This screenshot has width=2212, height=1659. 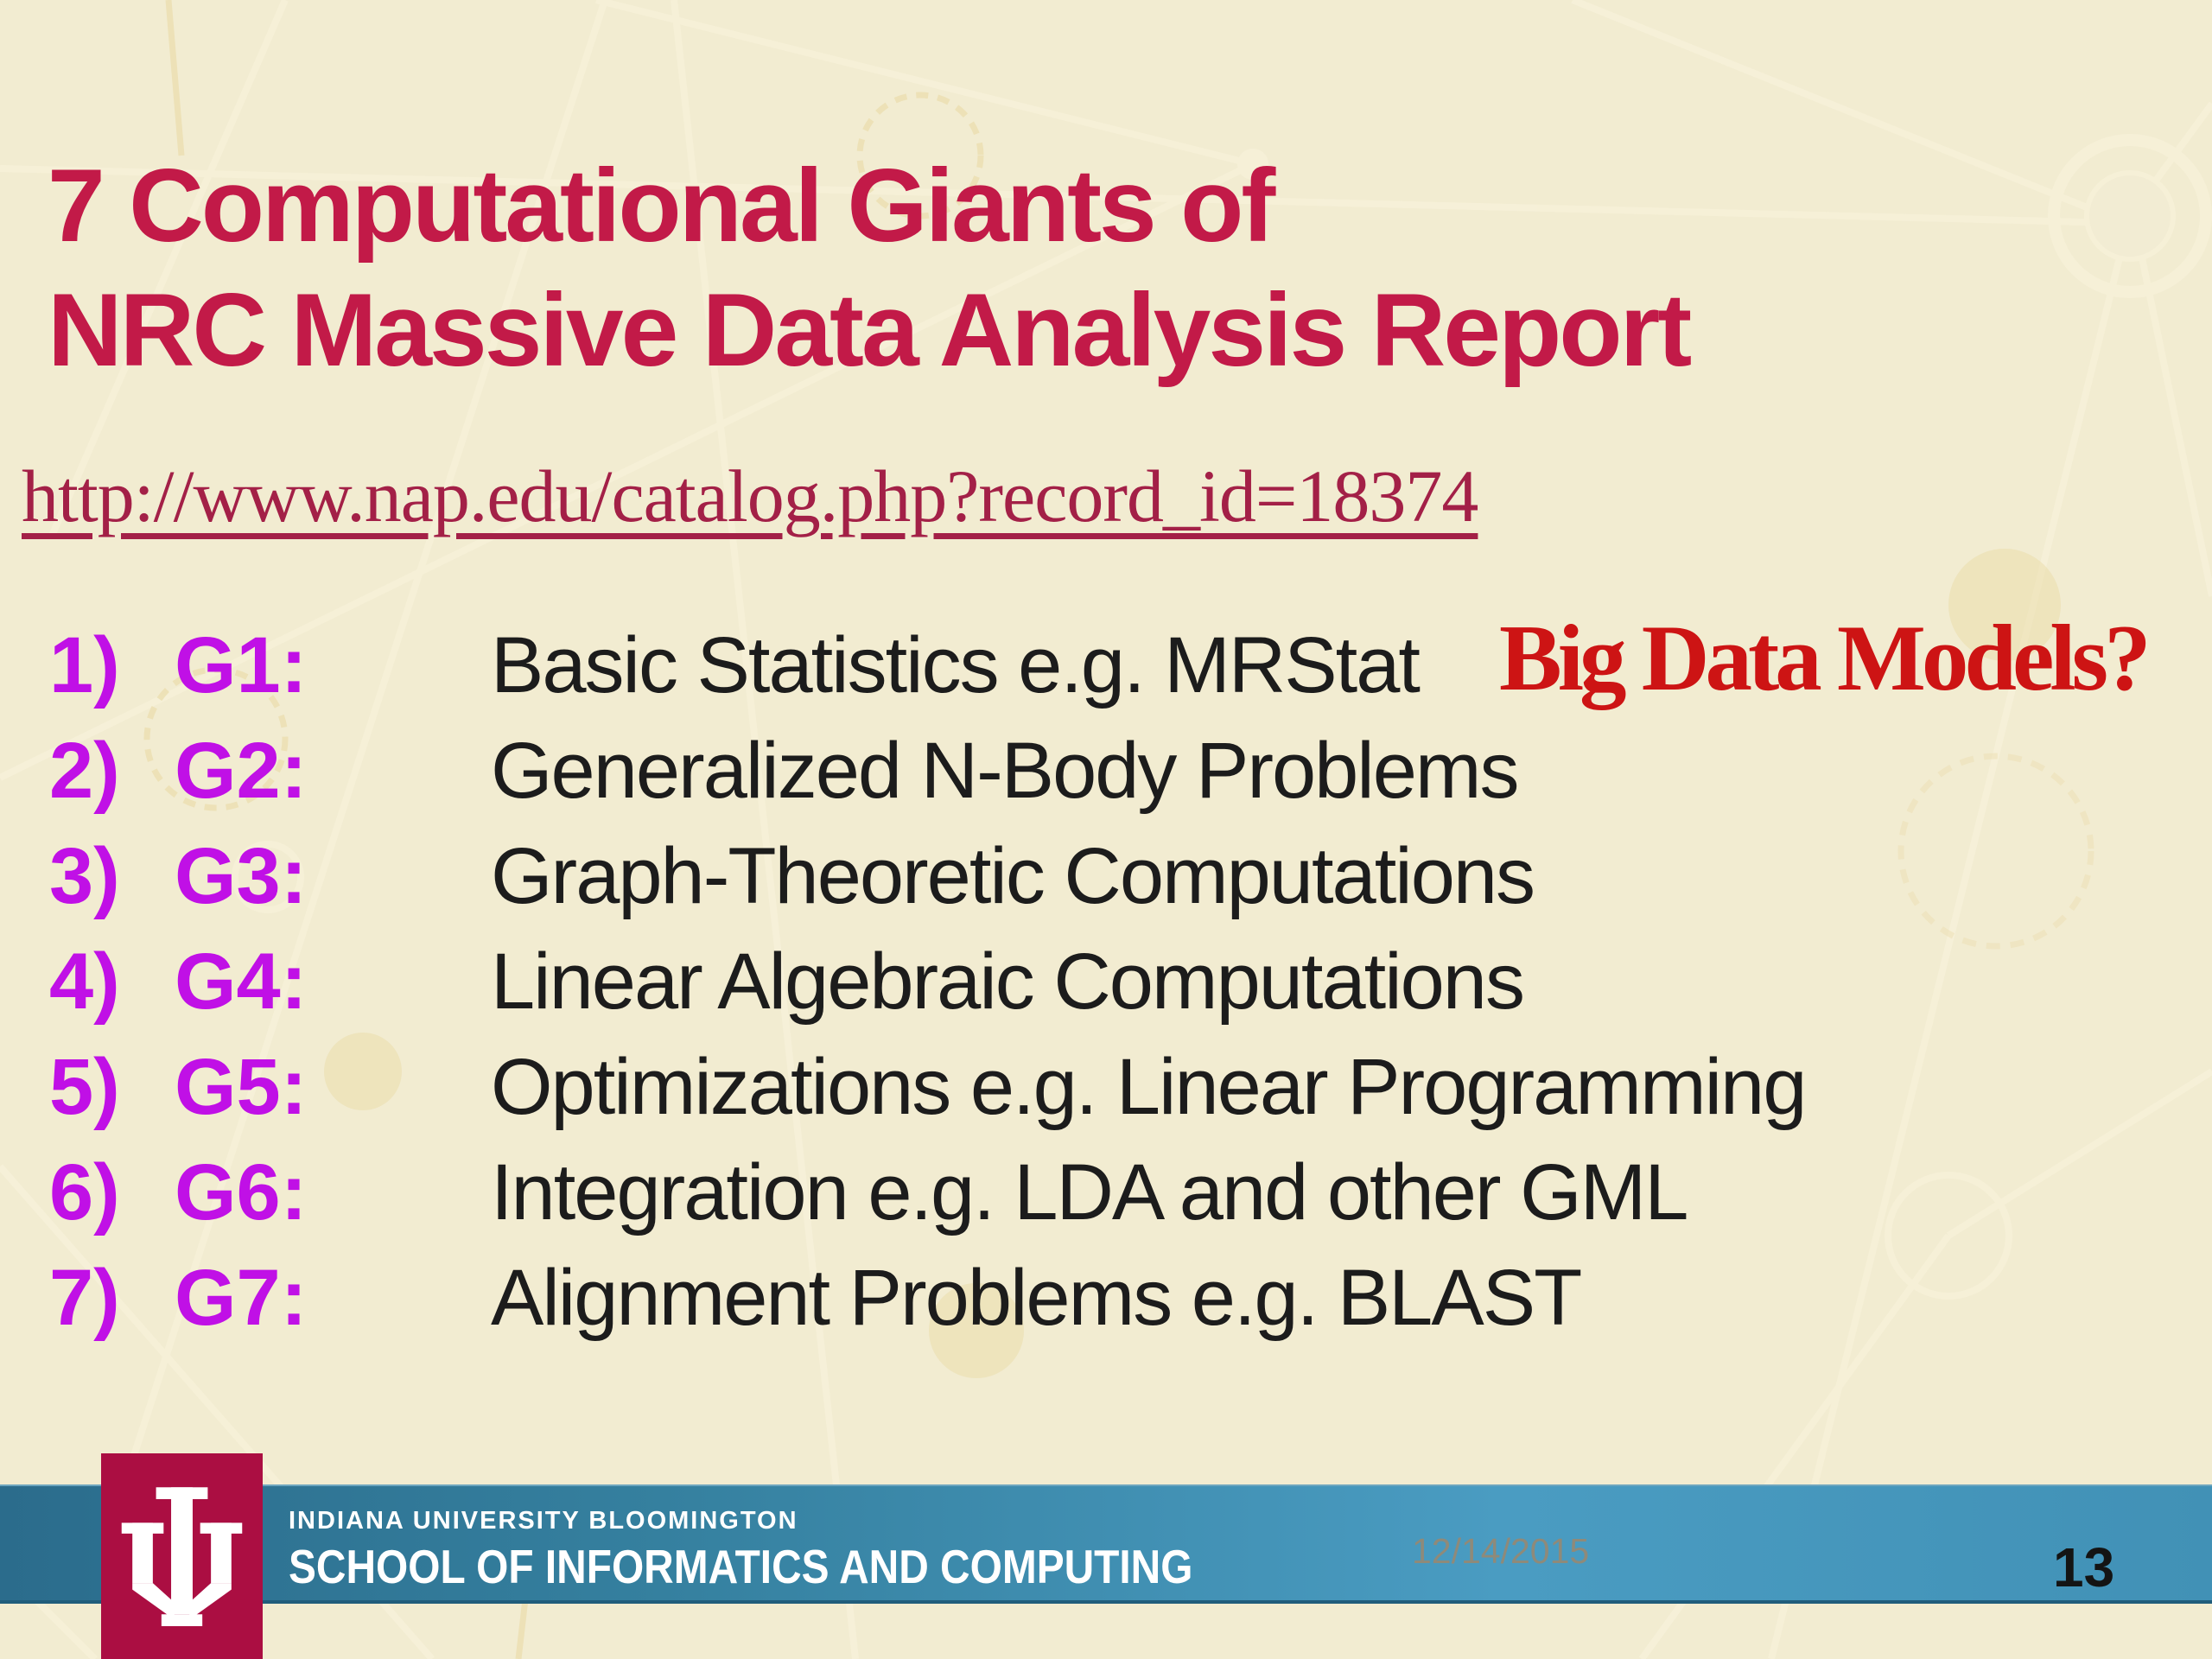 I want to click on giant-description: Linear Algebraic Computations, so click(x=1008, y=982).